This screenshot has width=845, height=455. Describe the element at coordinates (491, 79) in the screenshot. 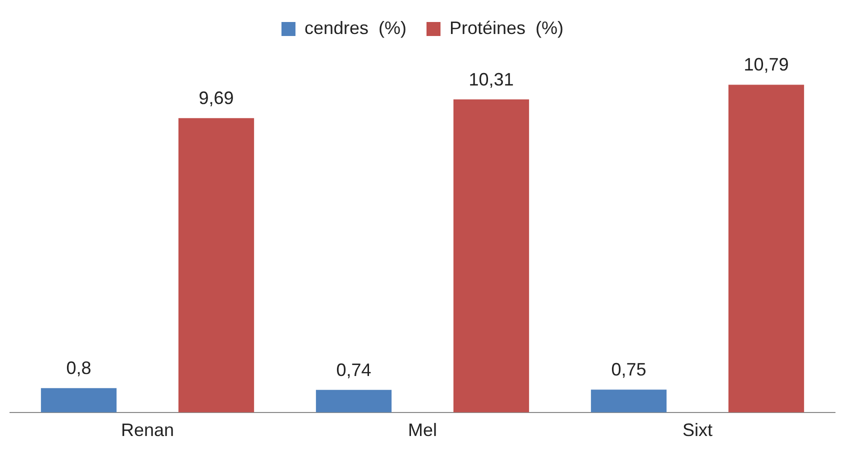

I see `data-label: 10,31` at that location.